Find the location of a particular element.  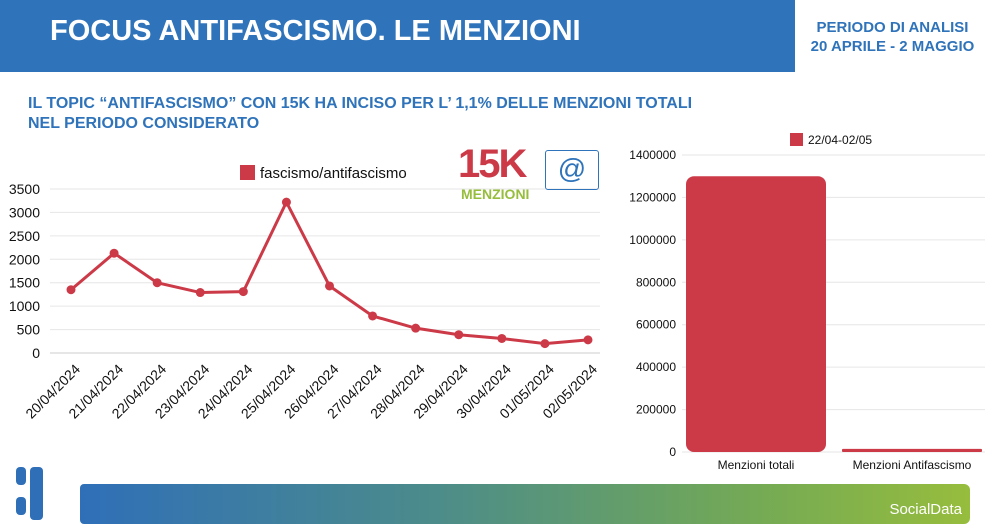

at-icon: @ is located at coordinates (572, 170).